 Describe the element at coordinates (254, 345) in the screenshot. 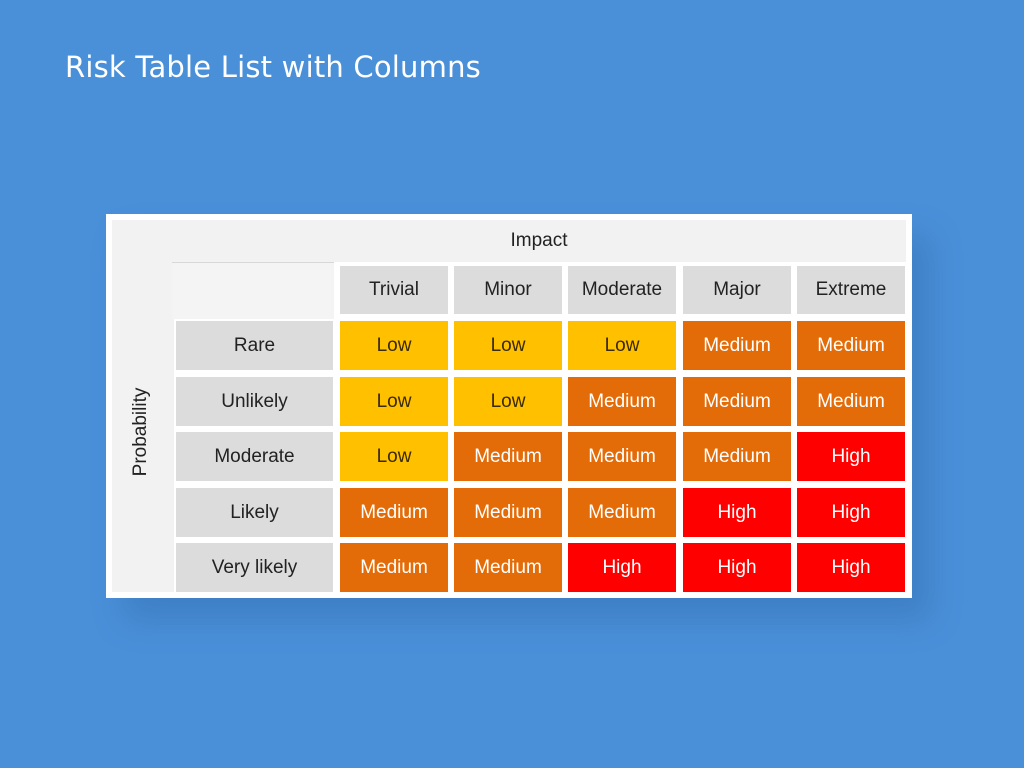

I see `row-label-rare: Rare` at that location.